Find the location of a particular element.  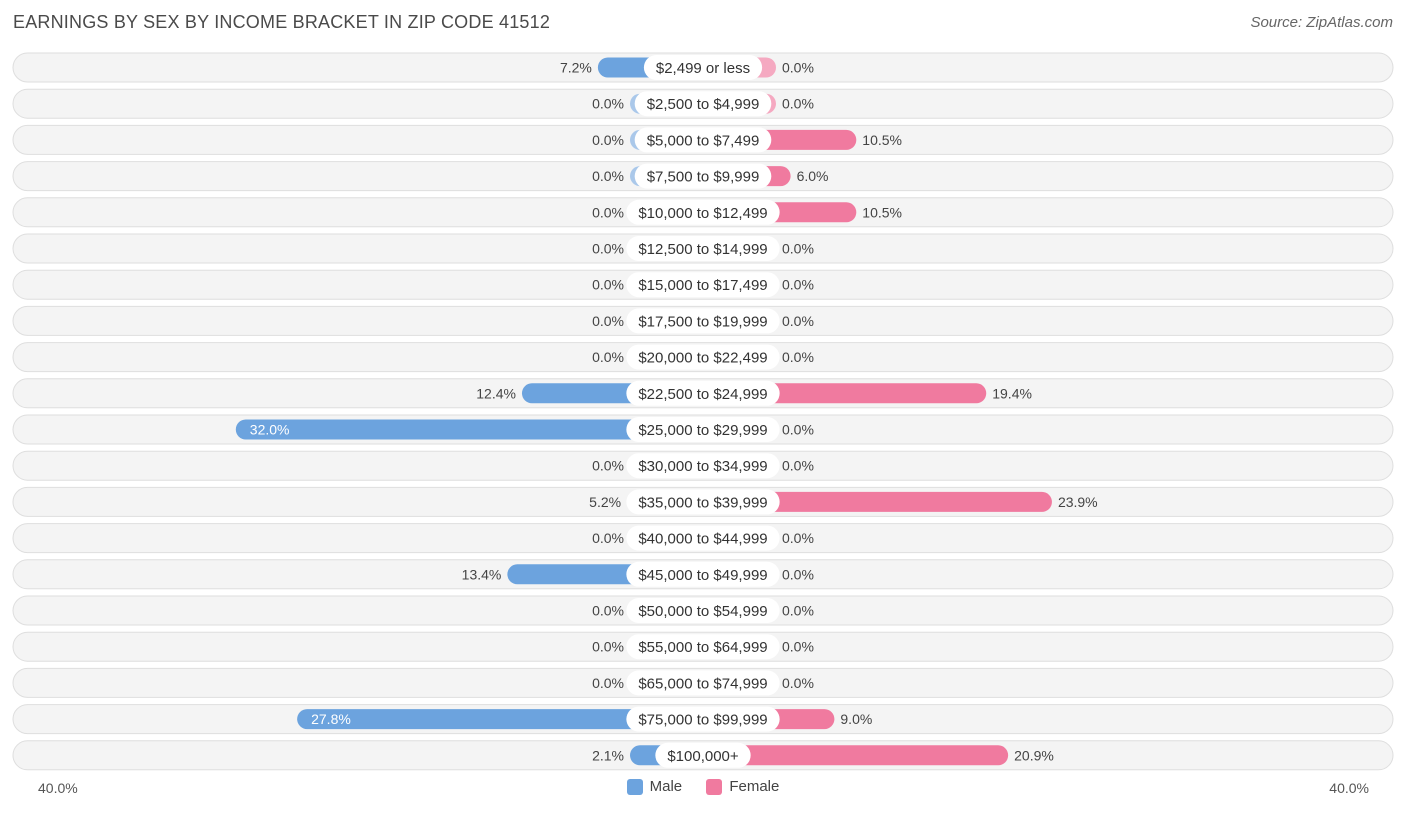

value-label-male: 5.2% is located at coordinates (605, 502).